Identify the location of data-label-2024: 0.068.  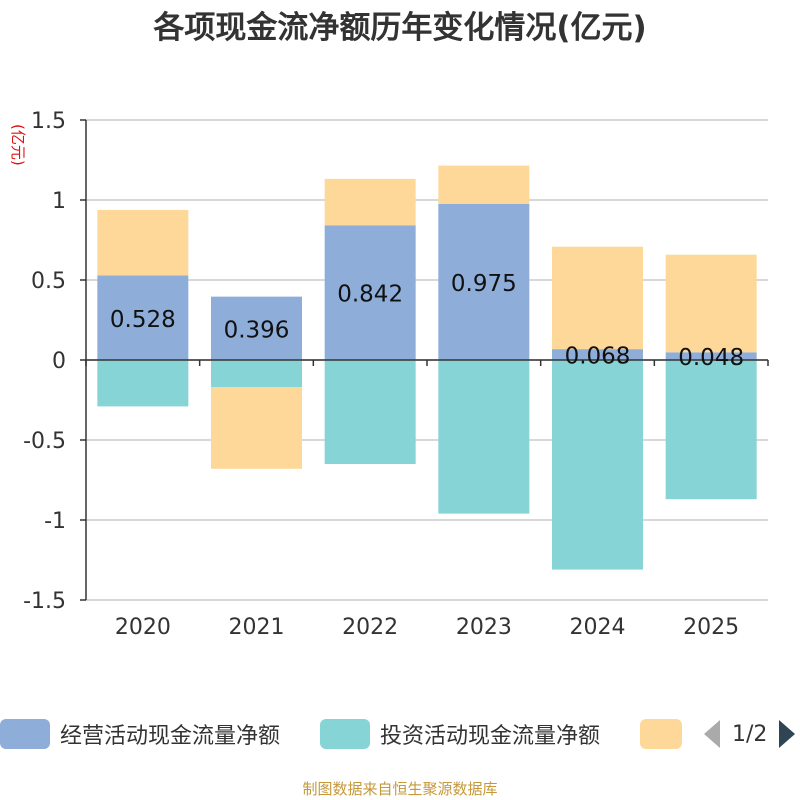
(598, 357).